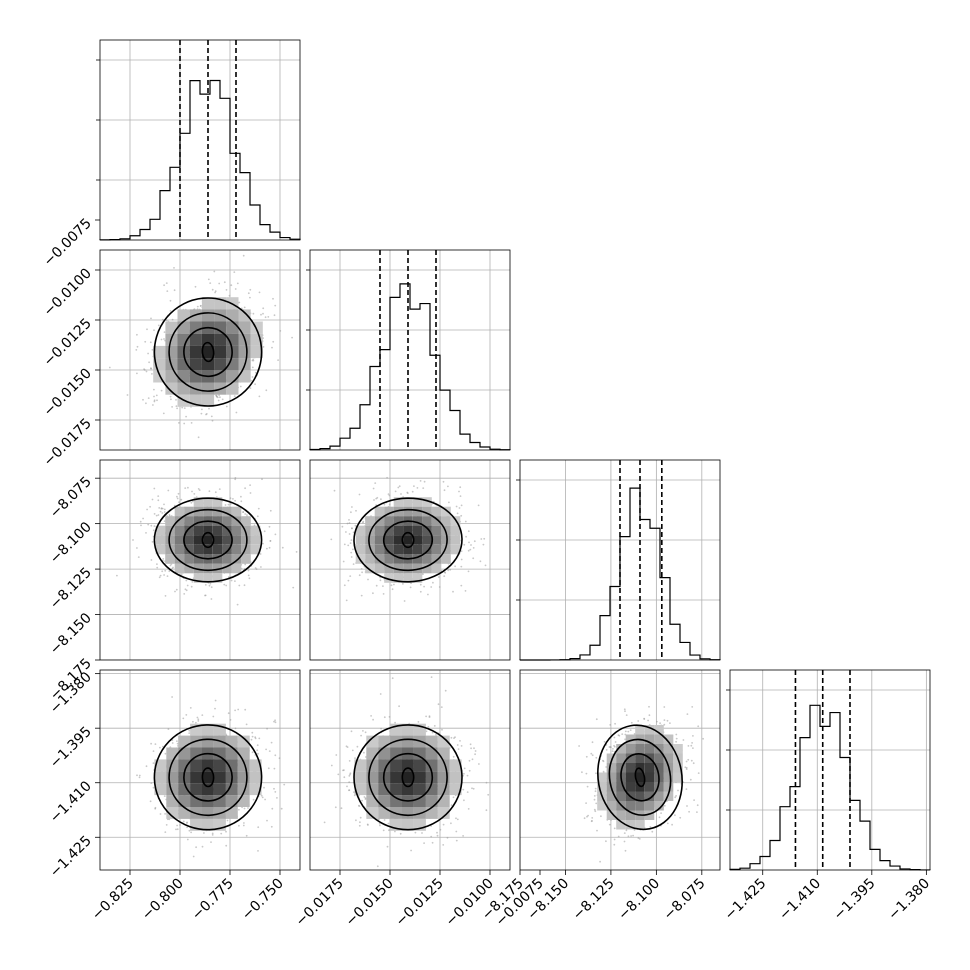 This screenshot has height=970, width=970. What do you see at coordinates (200, 160) in the screenshot?
I see `histogram-line` at bounding box center [200, 160].